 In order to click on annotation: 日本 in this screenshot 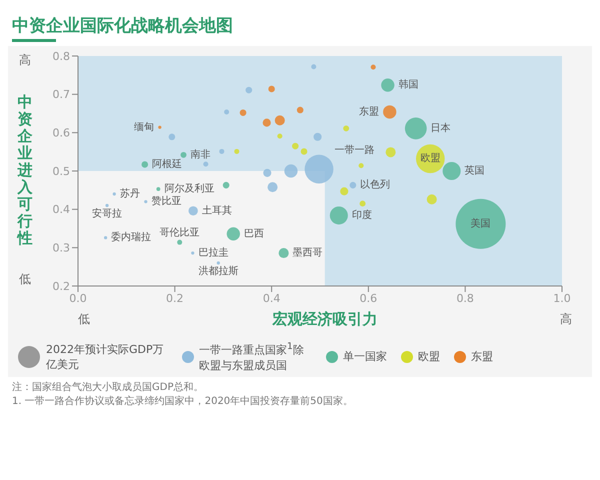, I will do `click(440, 128)`.